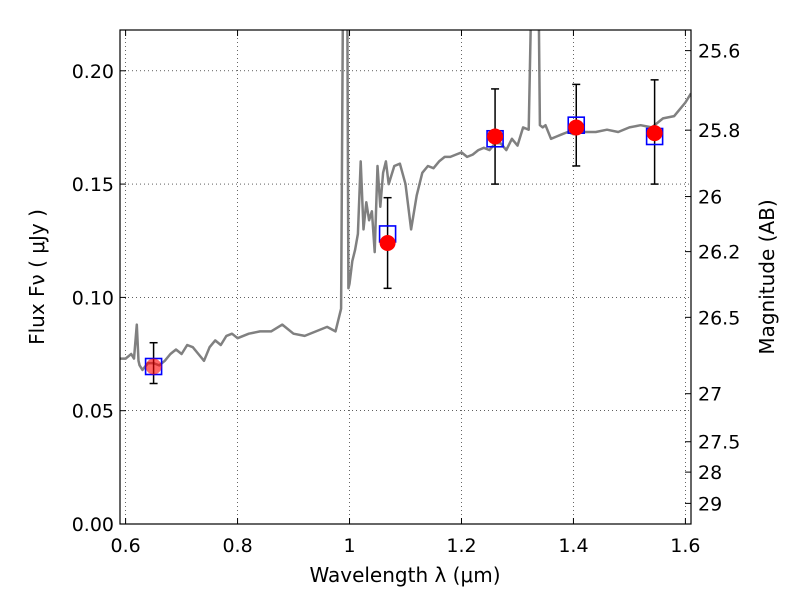 This screenshot has width=800, height=600. What do you see at coordinates (710, 198) in the screenshot?
I see `y2-tick-label: 26` at bounding box center [710, 198].